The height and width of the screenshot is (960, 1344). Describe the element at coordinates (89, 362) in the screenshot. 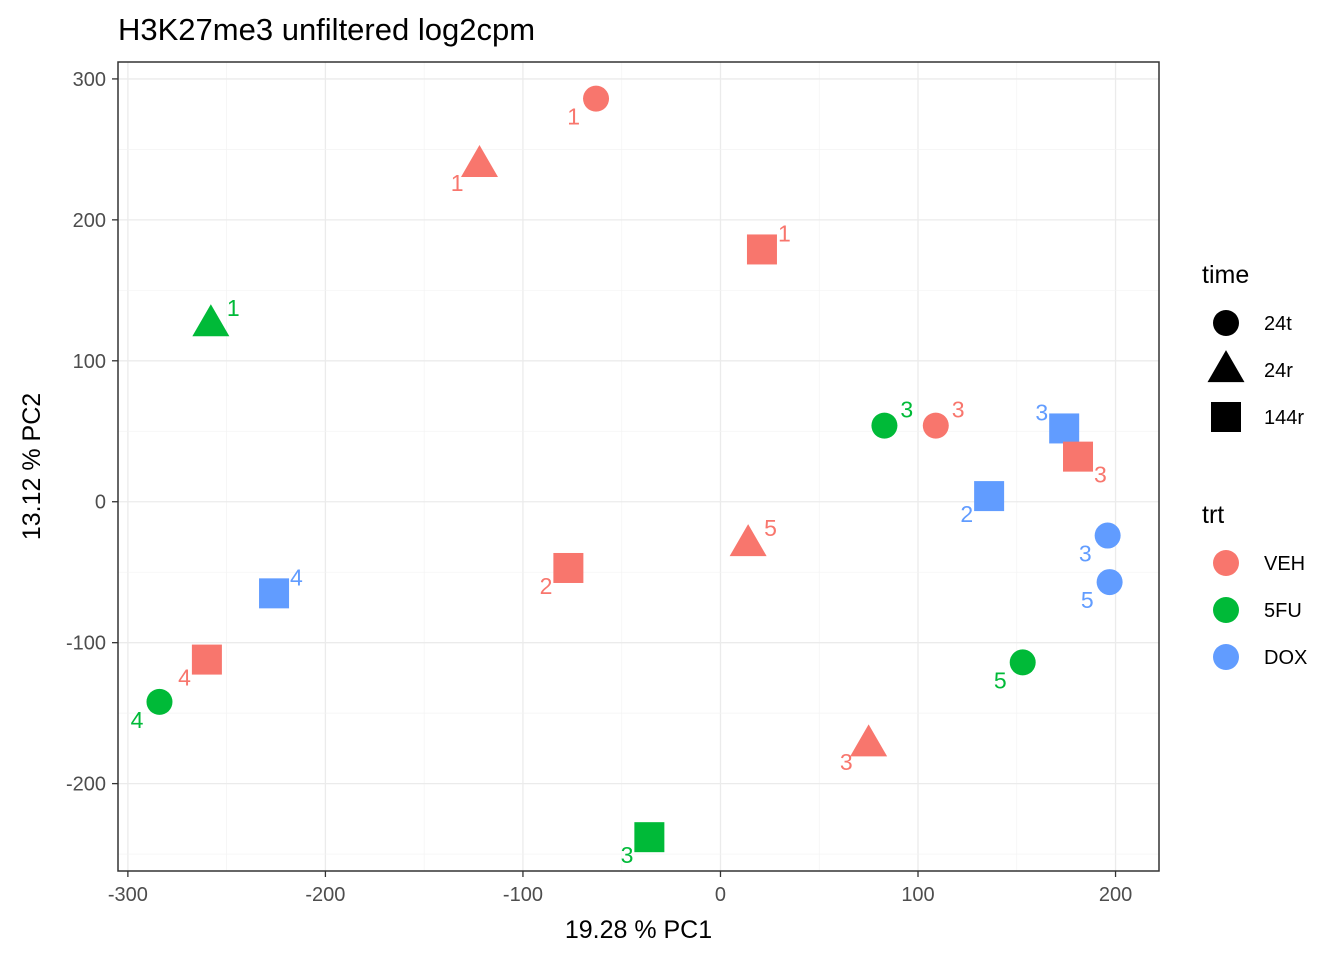

I see `y-tick-label: 100` at that location.